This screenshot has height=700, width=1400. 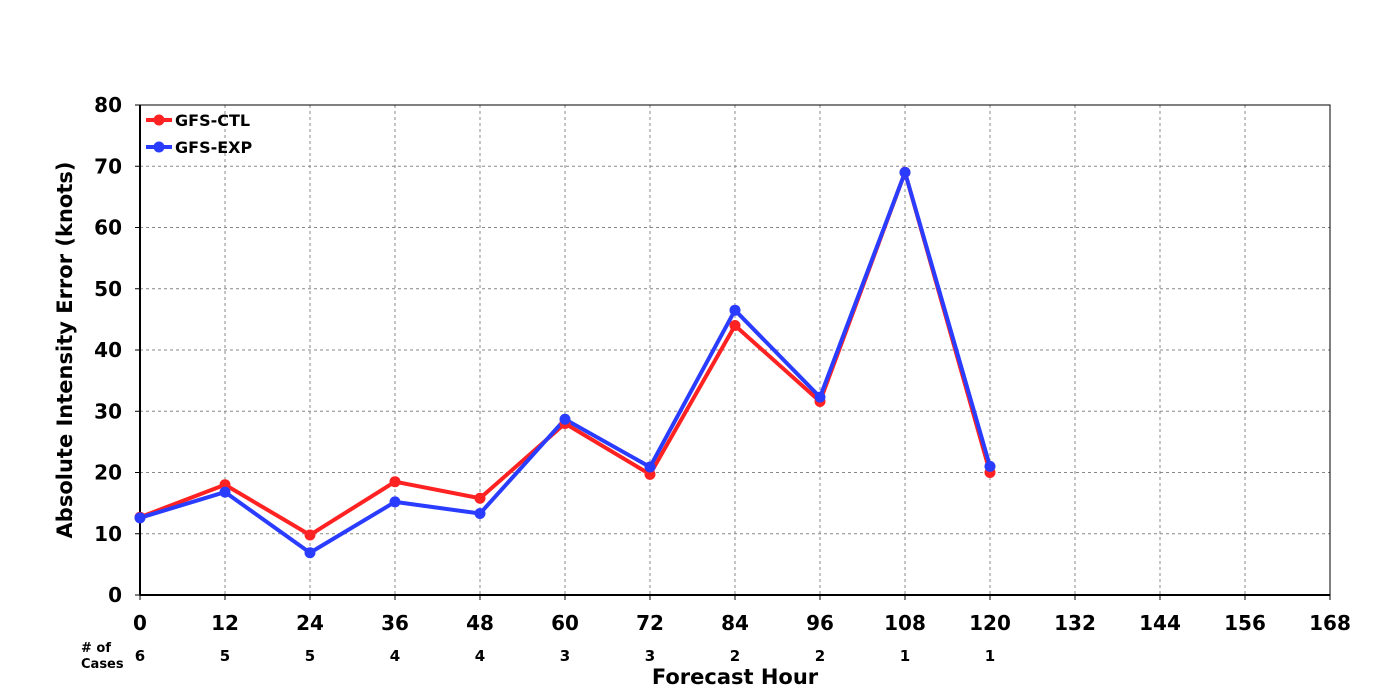 What do you see at coordinates (1330, 623) in the screenshot?
I see `x-tick-label: 168` at bounding box center [1330, 623].